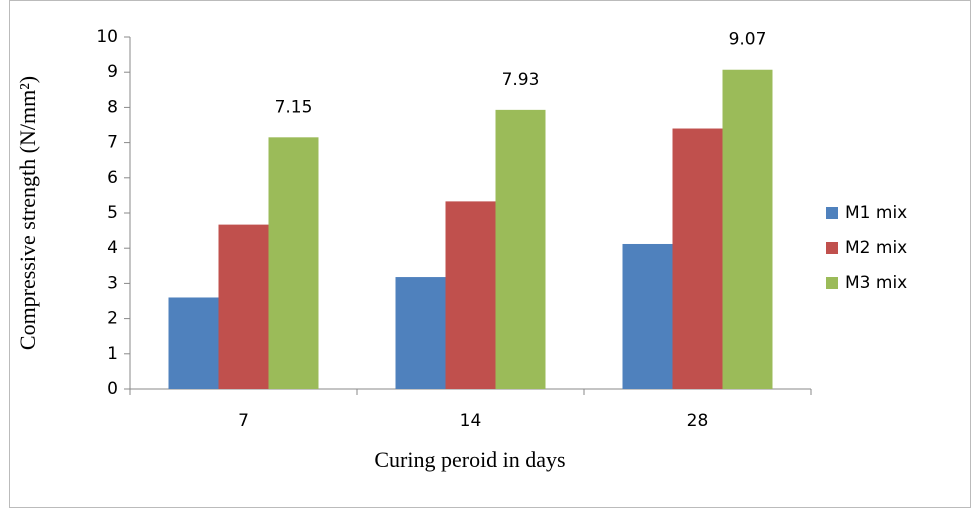  I want to click on y-tick-label: 10, so click(107, 37).